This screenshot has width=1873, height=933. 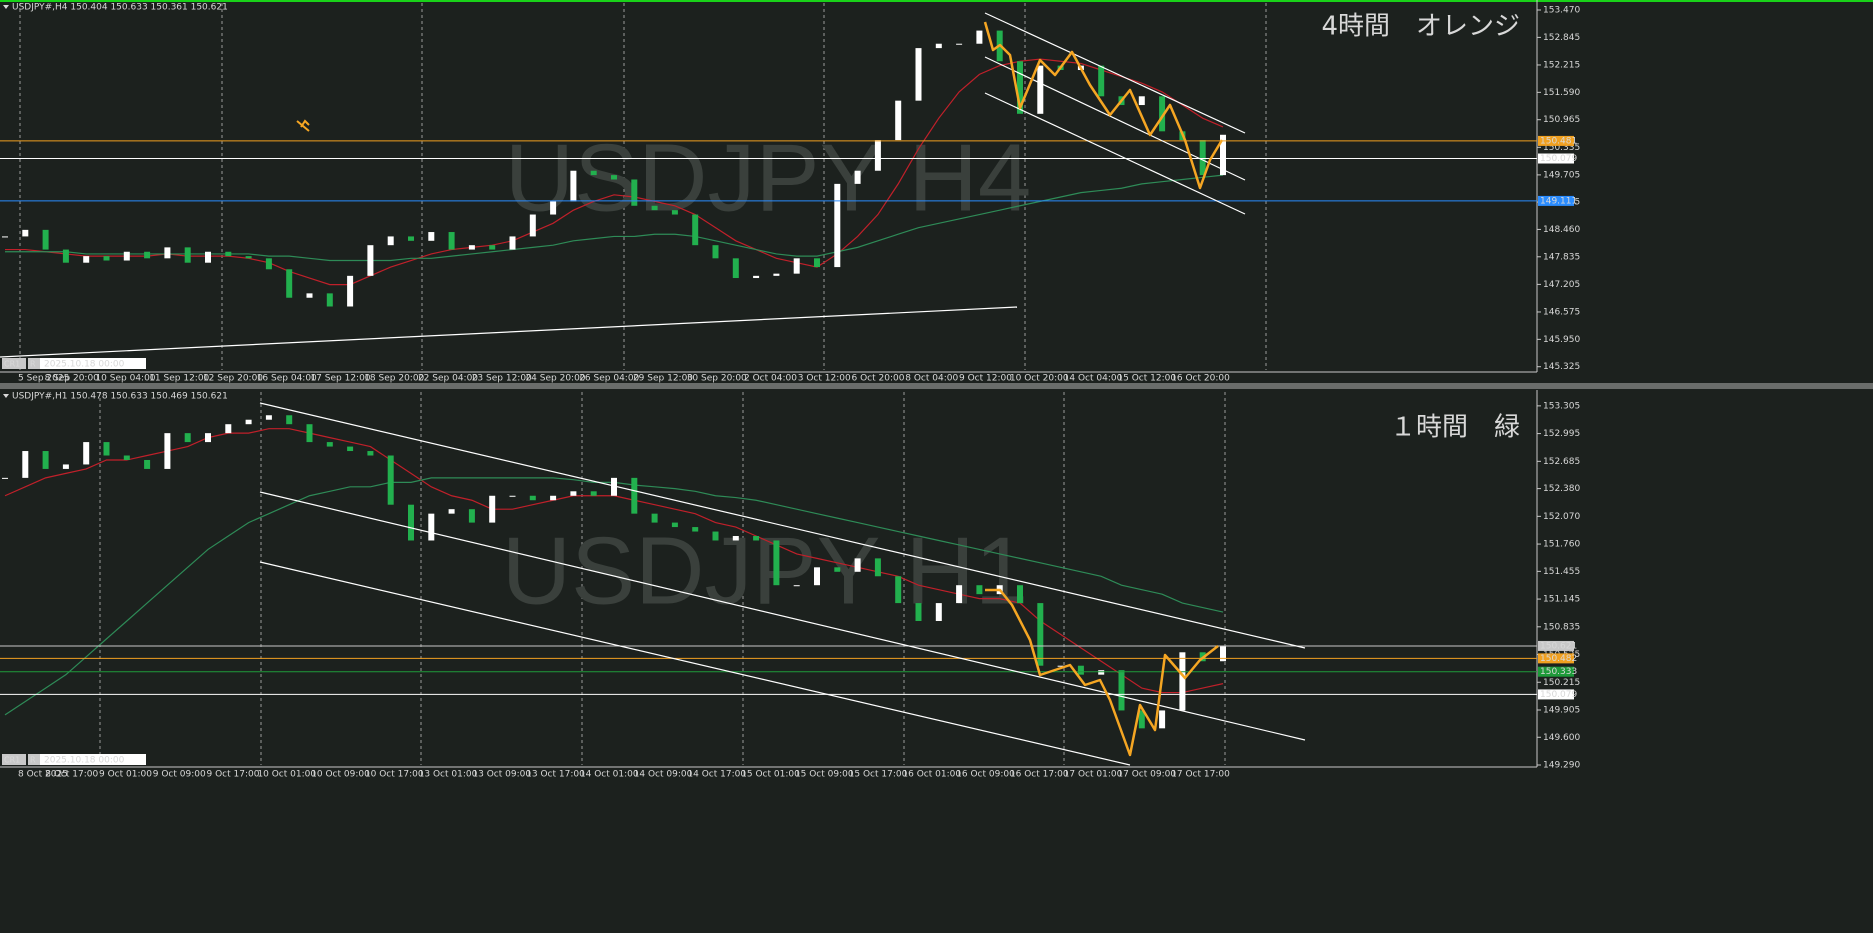 I want to click on price-tag-label: 150.079, so click(x=1558, y=695).